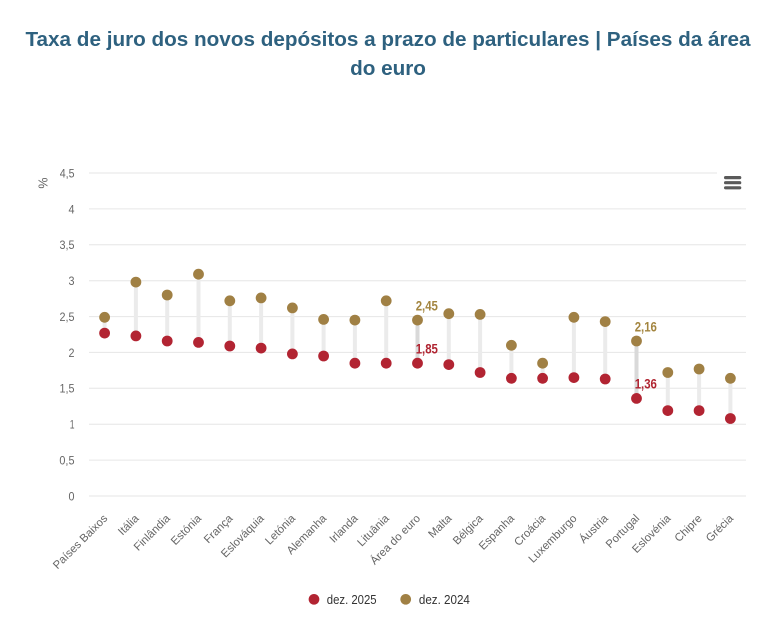  Describe the element at coordinates (427, 349) in the screenshot. I see `svg-text: 1,85` at that location.